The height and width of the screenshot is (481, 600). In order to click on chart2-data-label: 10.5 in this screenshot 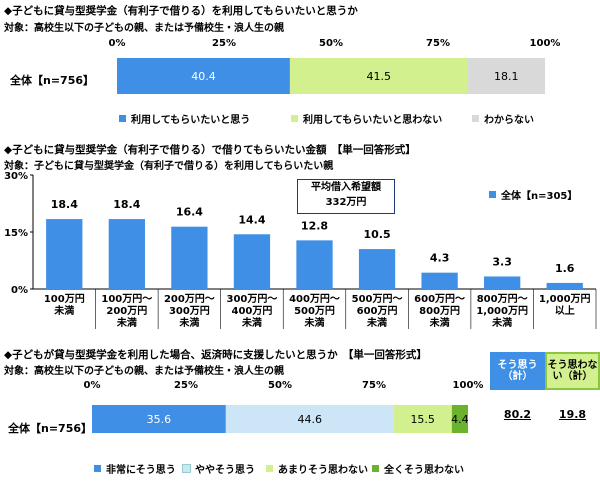, I will do `click(376, 234)`.